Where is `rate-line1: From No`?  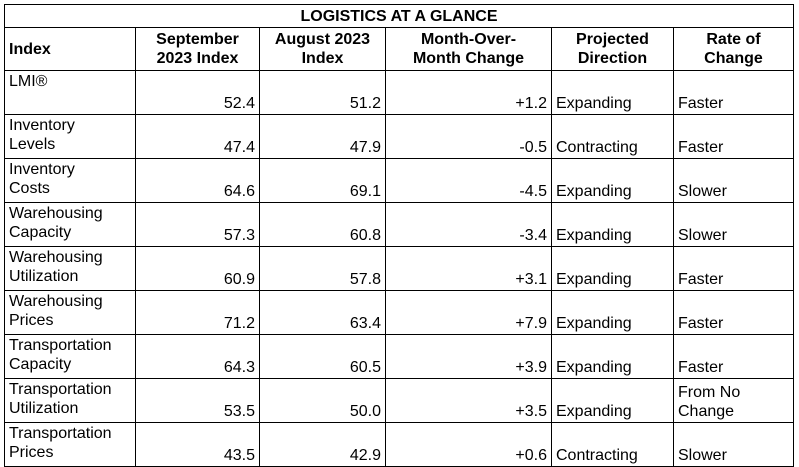
rate-line1: From No is located at coordinates (709, 392).